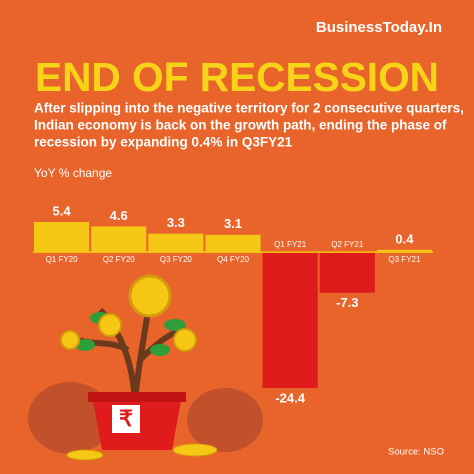 The image size is (474, 474). I want to click on x-tick-label: Q2 FY20, so click(119, 259).